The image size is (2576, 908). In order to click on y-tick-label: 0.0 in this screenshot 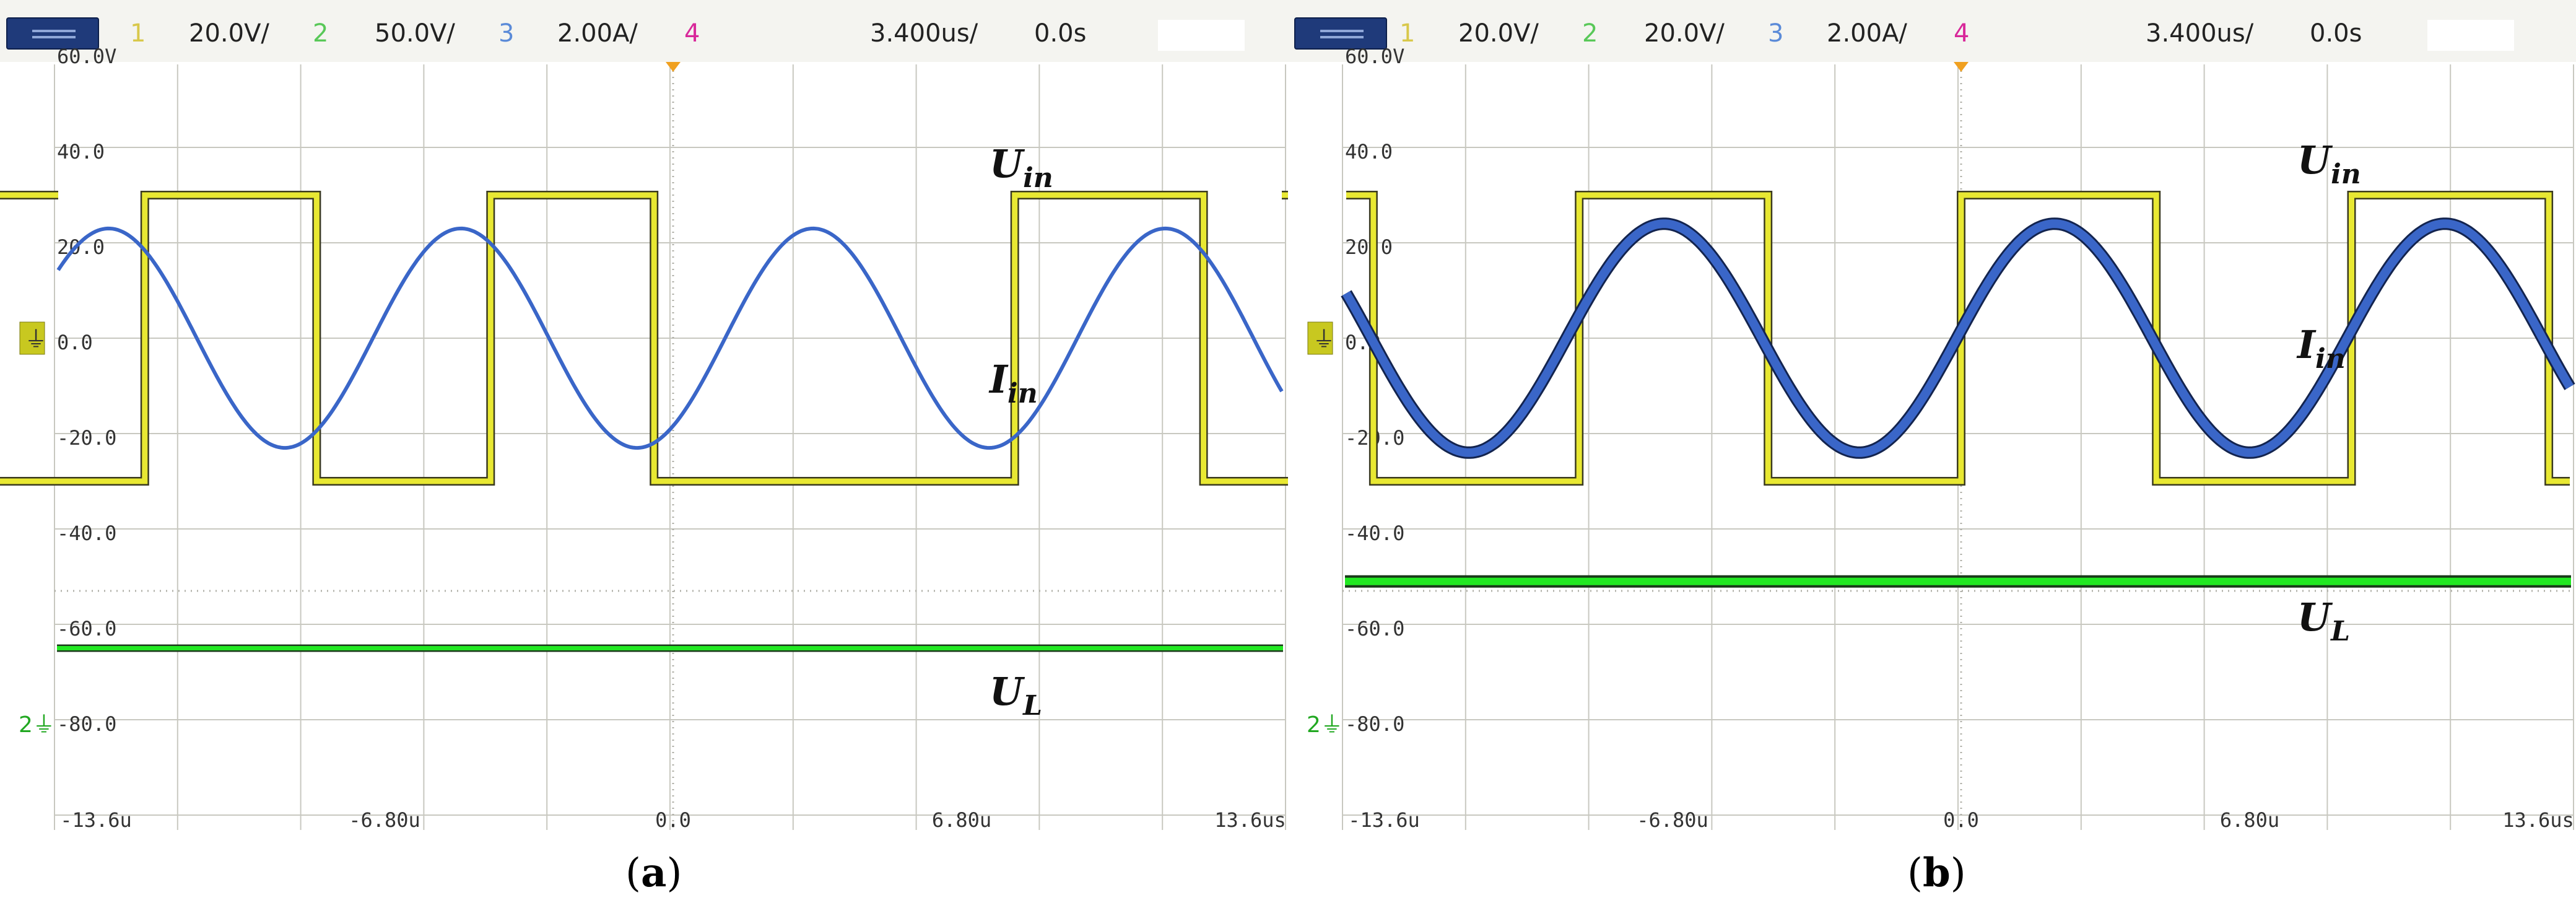, I will do `click(75, 342)`.